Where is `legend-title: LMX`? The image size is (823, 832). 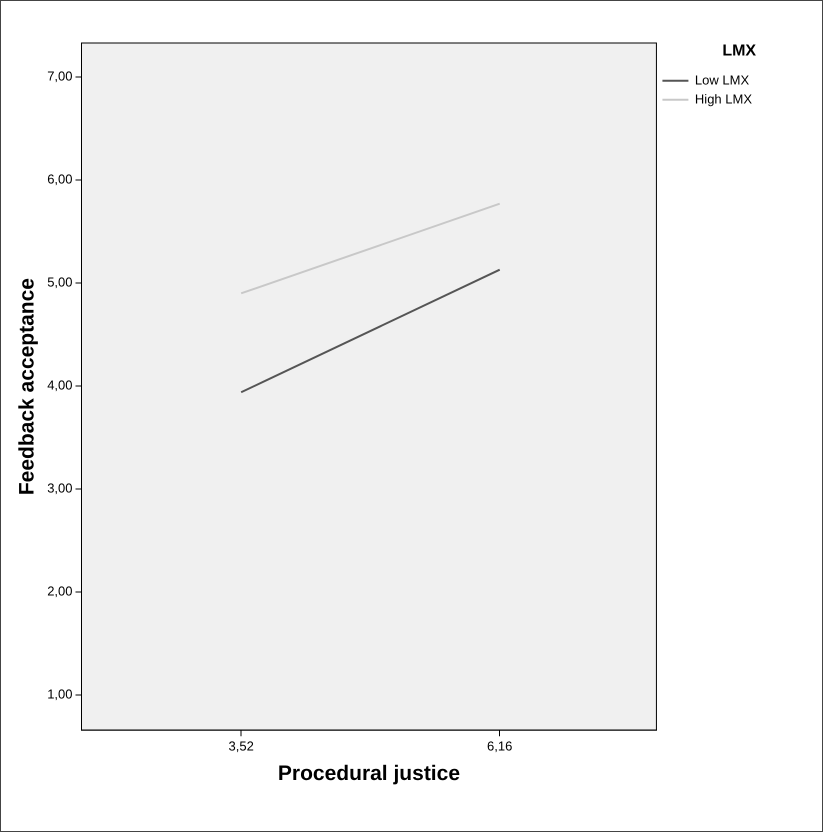
legend-title: LMX is located at coordinates (739, 51).